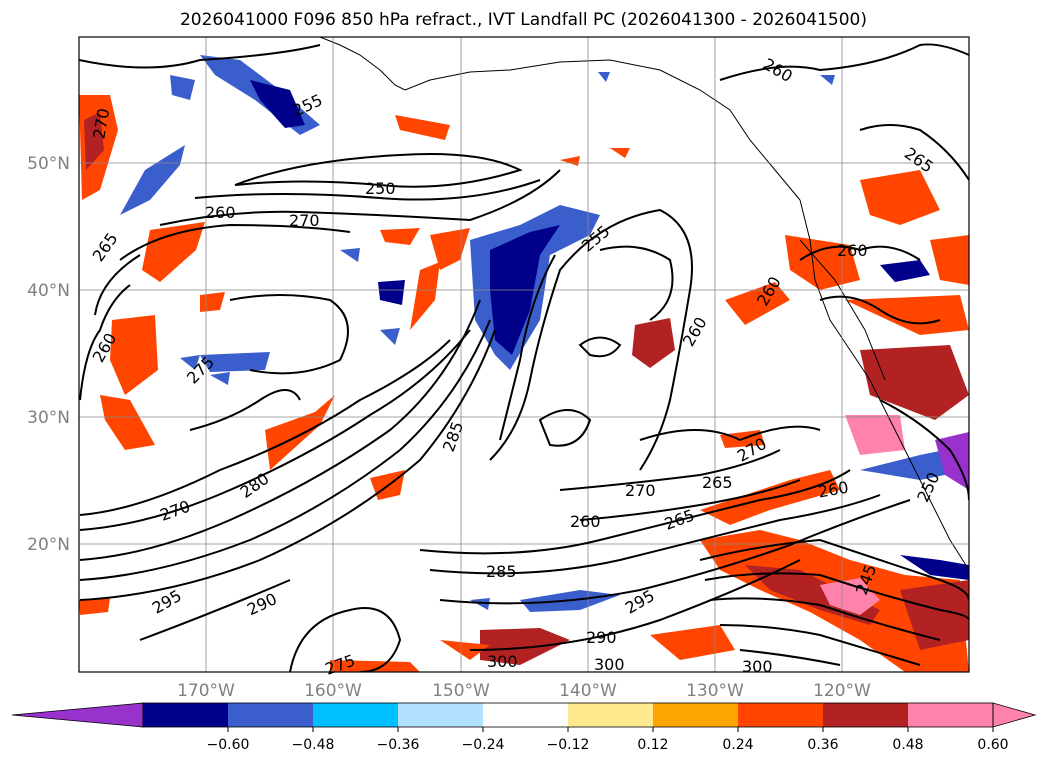 The height and width of the screenshot is (765, 1047). I want to click on colorbar-tick-label: 0.48, so click(907, 745).